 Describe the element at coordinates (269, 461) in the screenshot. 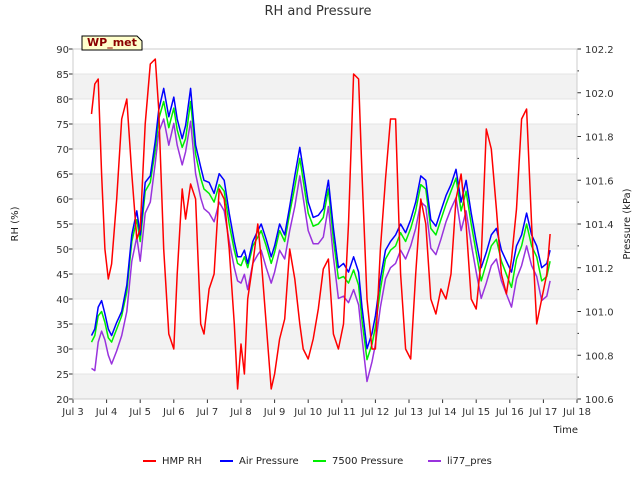

I see `legend-label: Air Pressure` at that location.